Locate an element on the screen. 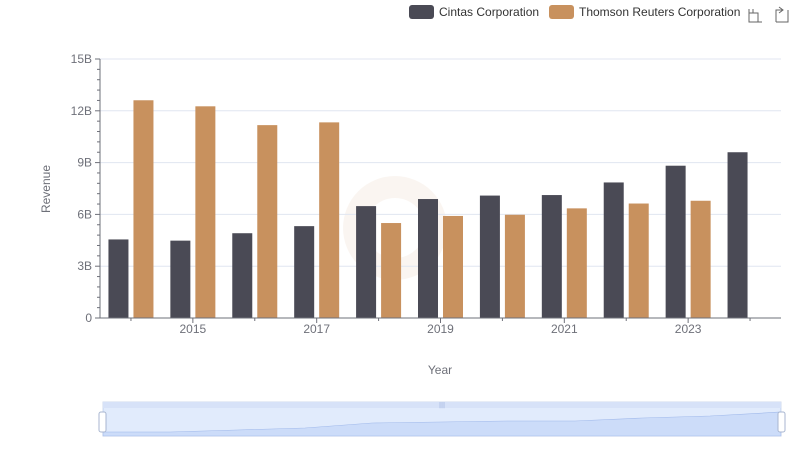 Image resolution: width=800 pixels, height=461 pixels. bar-cintas-2014 is located at coordinates (118, 278).